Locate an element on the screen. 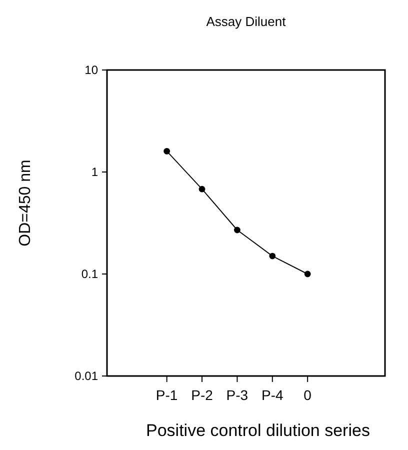  x-axis-title: Positive control dilution series is located at coordinates (258, 430).